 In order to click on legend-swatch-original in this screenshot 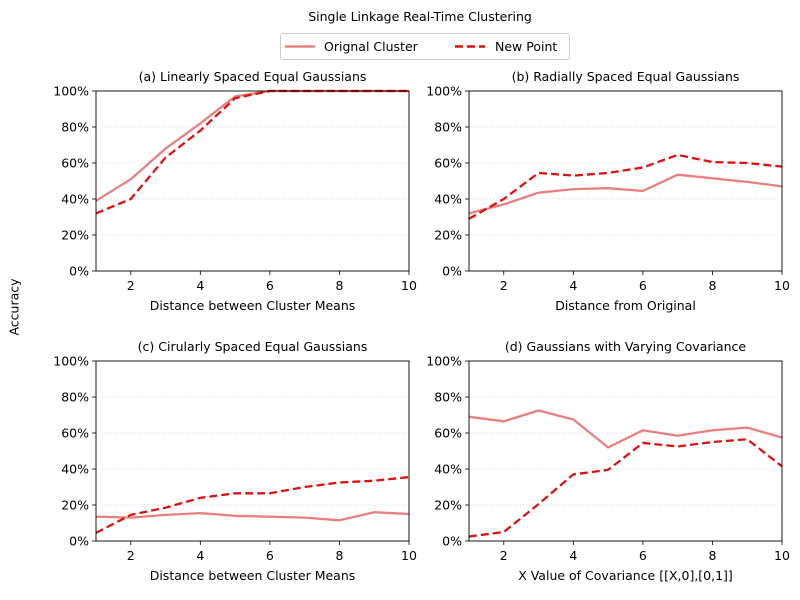, I will do `click(300, 46)`.